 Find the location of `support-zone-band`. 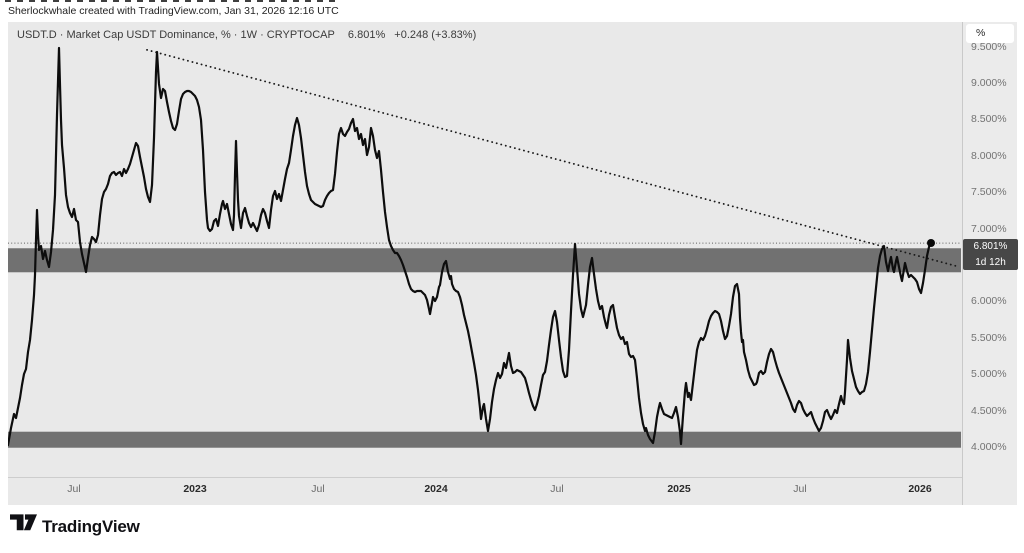

support-zone-band is located at coordinates (484, 439).